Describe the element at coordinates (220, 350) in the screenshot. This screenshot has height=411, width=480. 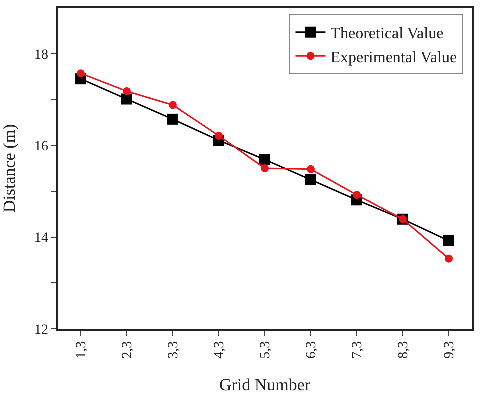
I see `x-tick-label: 4,3` at that location.